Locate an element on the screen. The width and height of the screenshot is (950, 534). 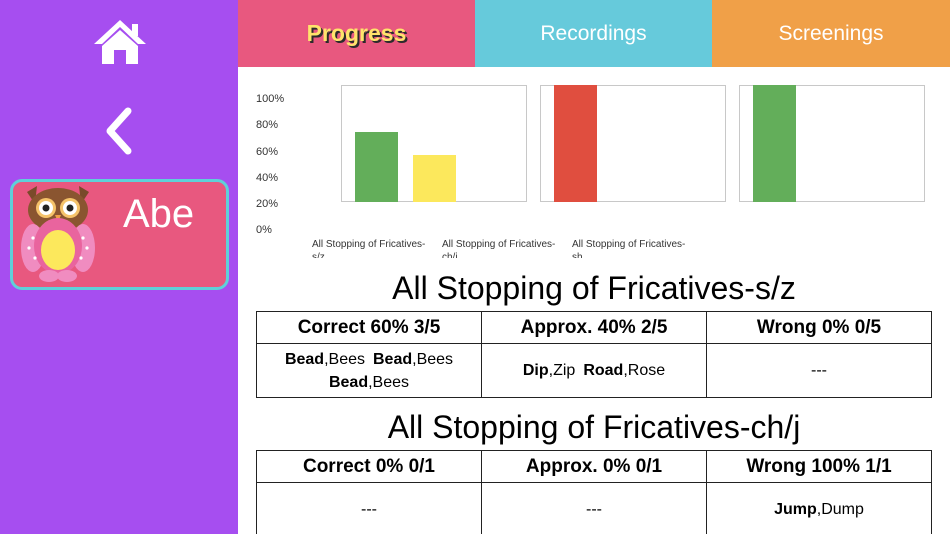
y-tick-label: 40% is located at coordinates (267, 178).